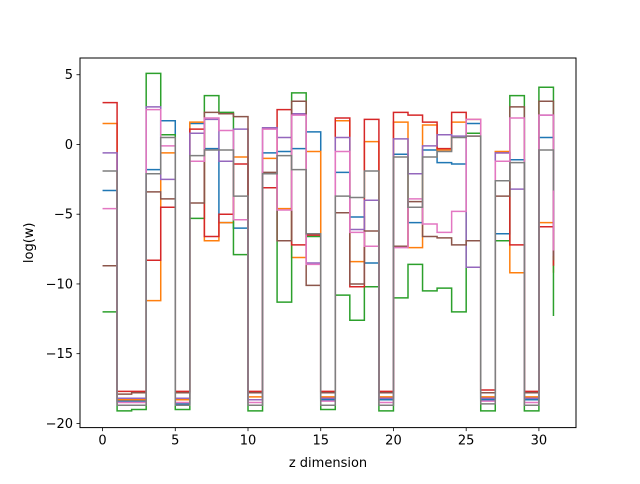 The width and height of the screenshot is (640, 484). What do you see at coordinates (69, 75) in the screenshot?
I see `y-tick-label: 5` at bounding box center [69, 75].